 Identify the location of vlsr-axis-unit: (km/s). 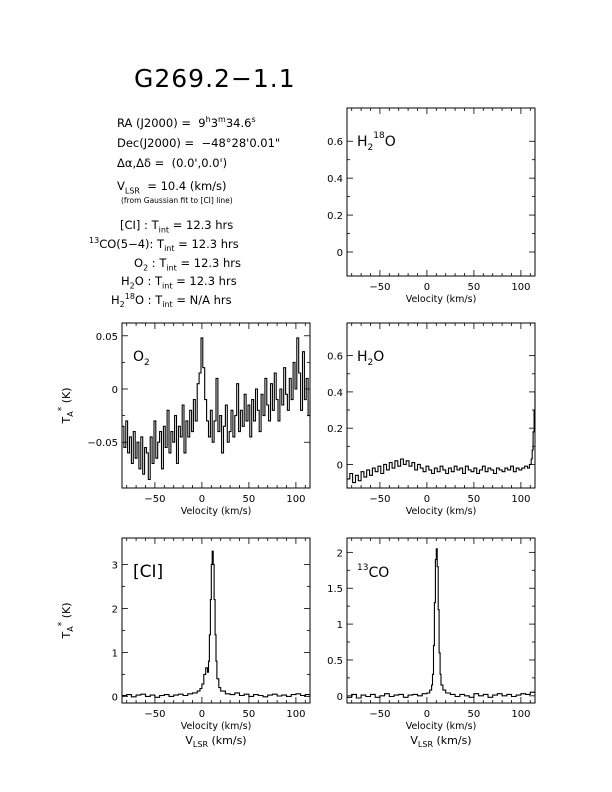
(452, 740).